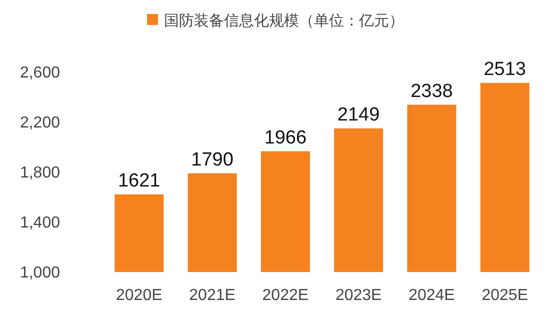 This screenshot has height=320, width=554. What do you see at coordinates (284, 21) in the screenshot?
I see `legend-label: 国防装备信息化规模（单位：亿元）` at bounding box center [284, 21].